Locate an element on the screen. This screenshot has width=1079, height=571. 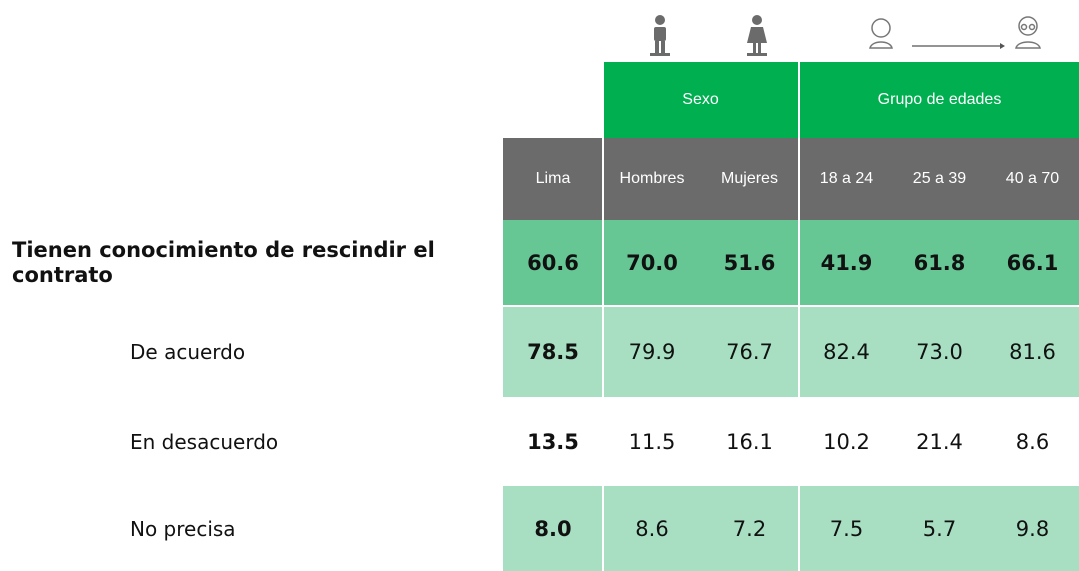
arrow-head is located at coordinates (1002, 46).